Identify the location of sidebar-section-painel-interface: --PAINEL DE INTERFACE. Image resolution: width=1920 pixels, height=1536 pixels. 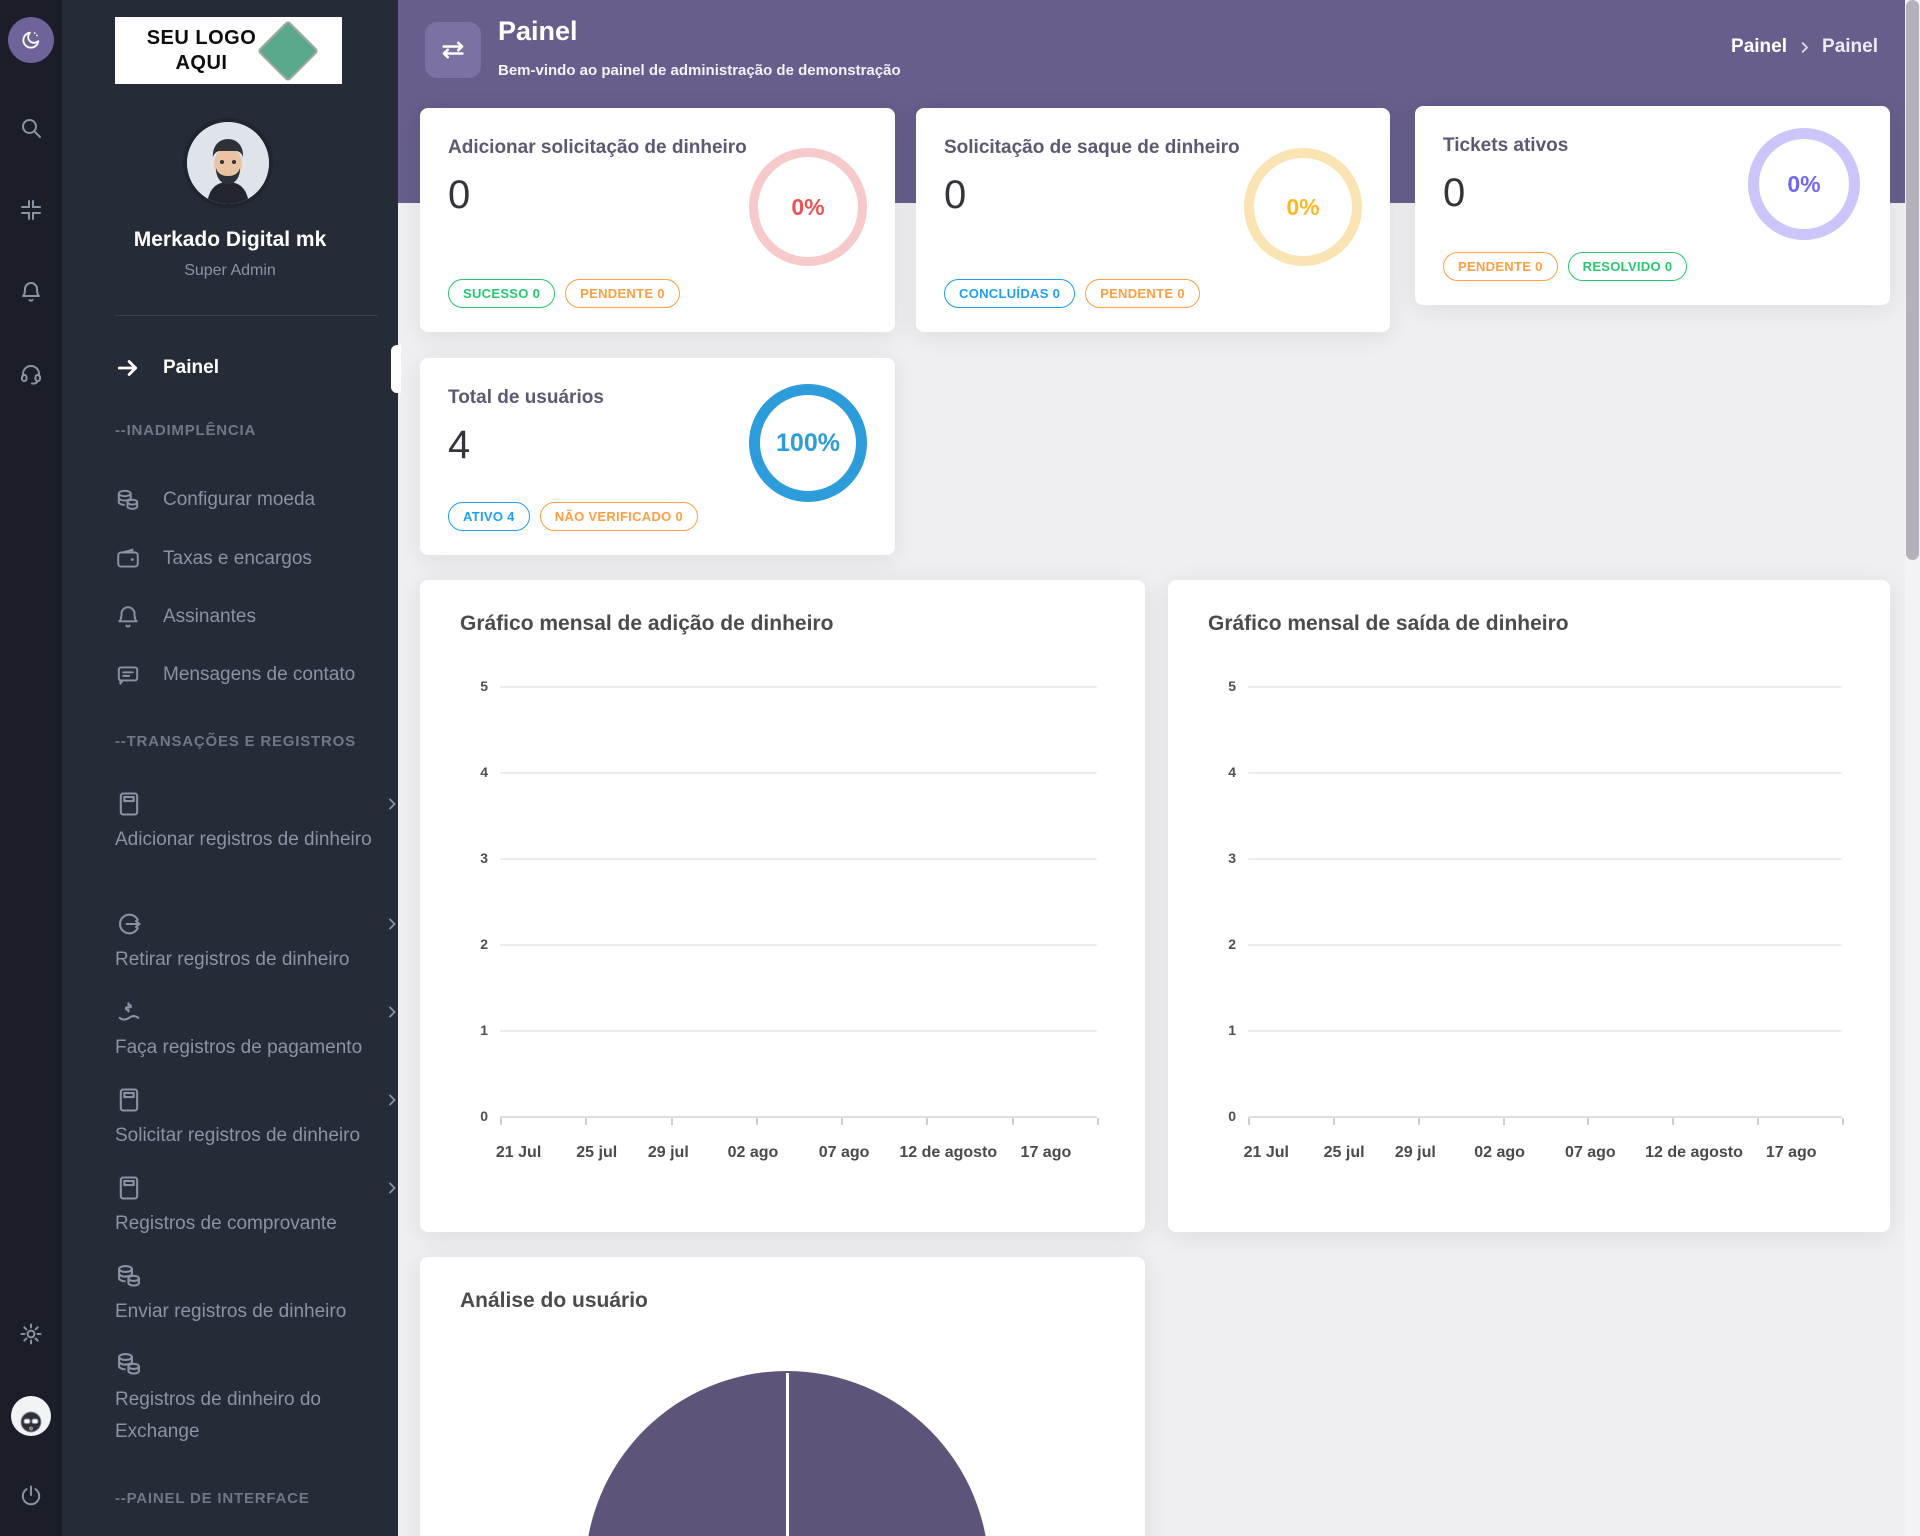
(212, 1498).